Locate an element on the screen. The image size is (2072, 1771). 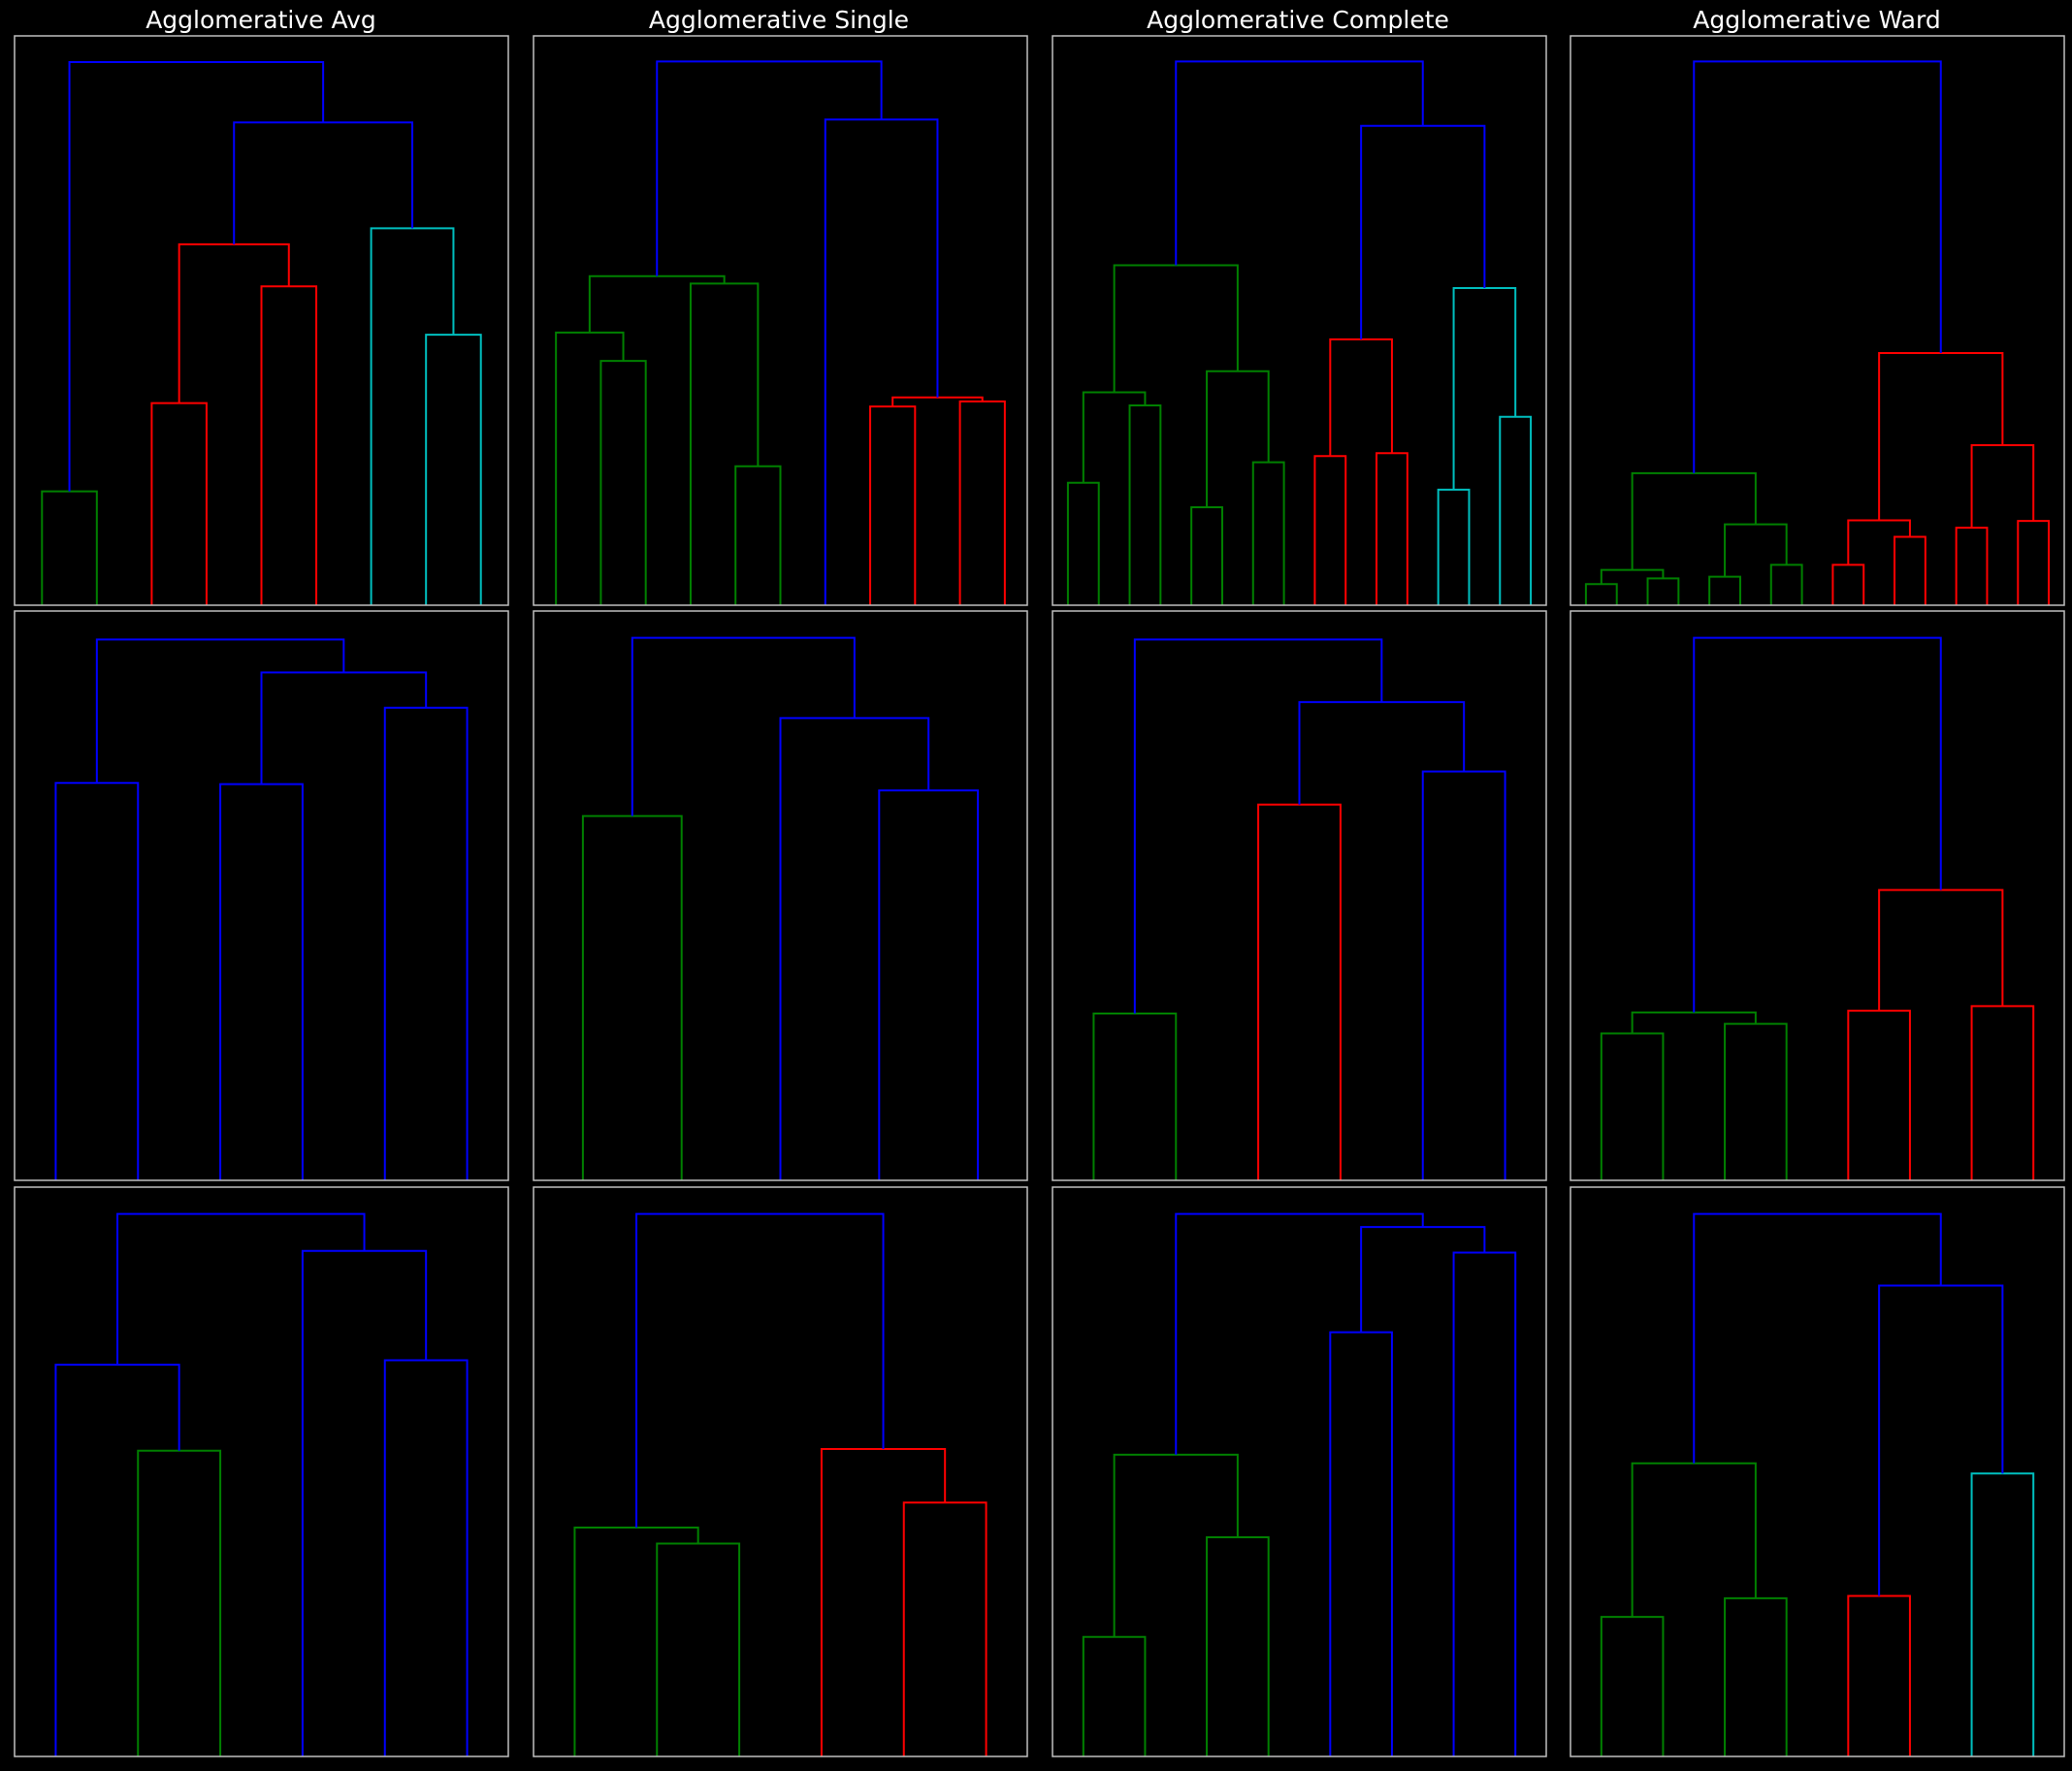
dendrogram-panel-r1-c2 is located at coordinates (1299, 895).